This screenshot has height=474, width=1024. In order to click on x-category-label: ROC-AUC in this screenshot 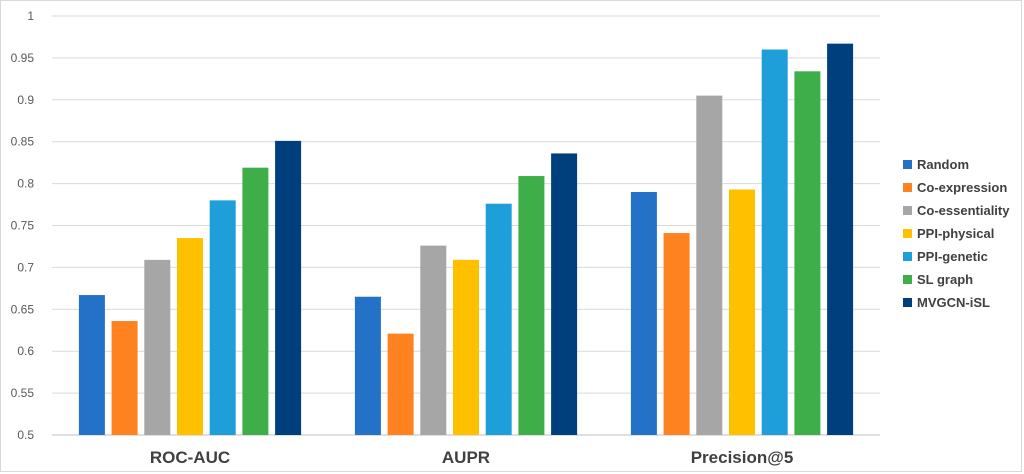, I will do `click(190, 457)`.